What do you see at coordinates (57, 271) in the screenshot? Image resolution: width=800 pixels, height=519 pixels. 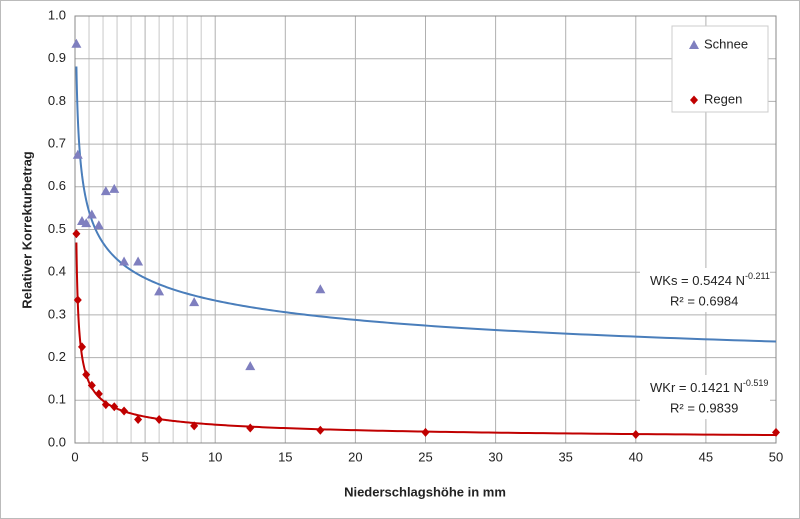 I see `y-tick-label: 0.4` at bounding box center [57, 271].